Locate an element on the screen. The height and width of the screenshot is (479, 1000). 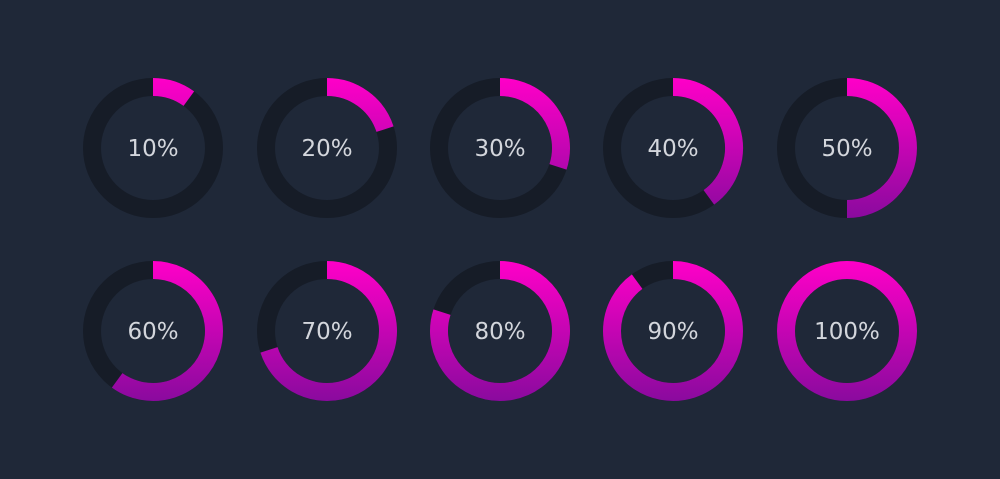
value-label: 70% is located at coordinates (326, 332).